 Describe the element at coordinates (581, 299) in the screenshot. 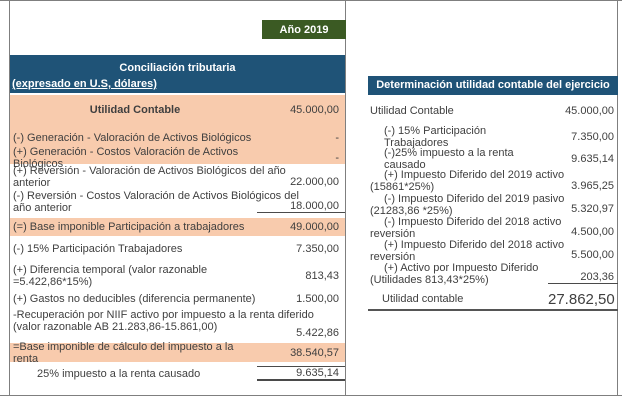

I see `row-value: 27.862,50` at that location.